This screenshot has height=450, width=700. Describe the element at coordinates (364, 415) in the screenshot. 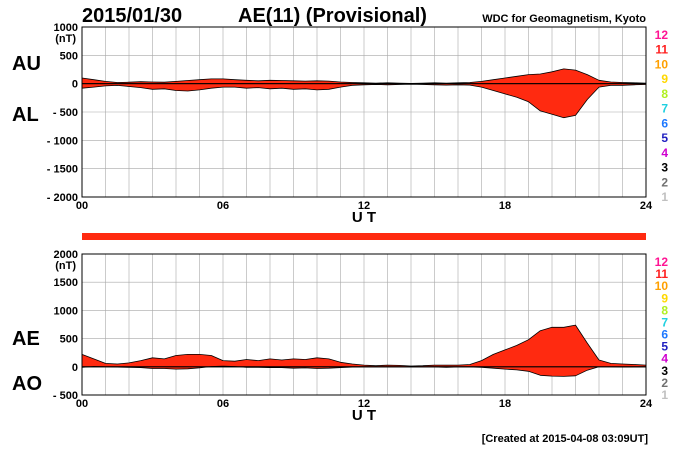

I see `ae-ao-x-axis-label: U T` at that location.